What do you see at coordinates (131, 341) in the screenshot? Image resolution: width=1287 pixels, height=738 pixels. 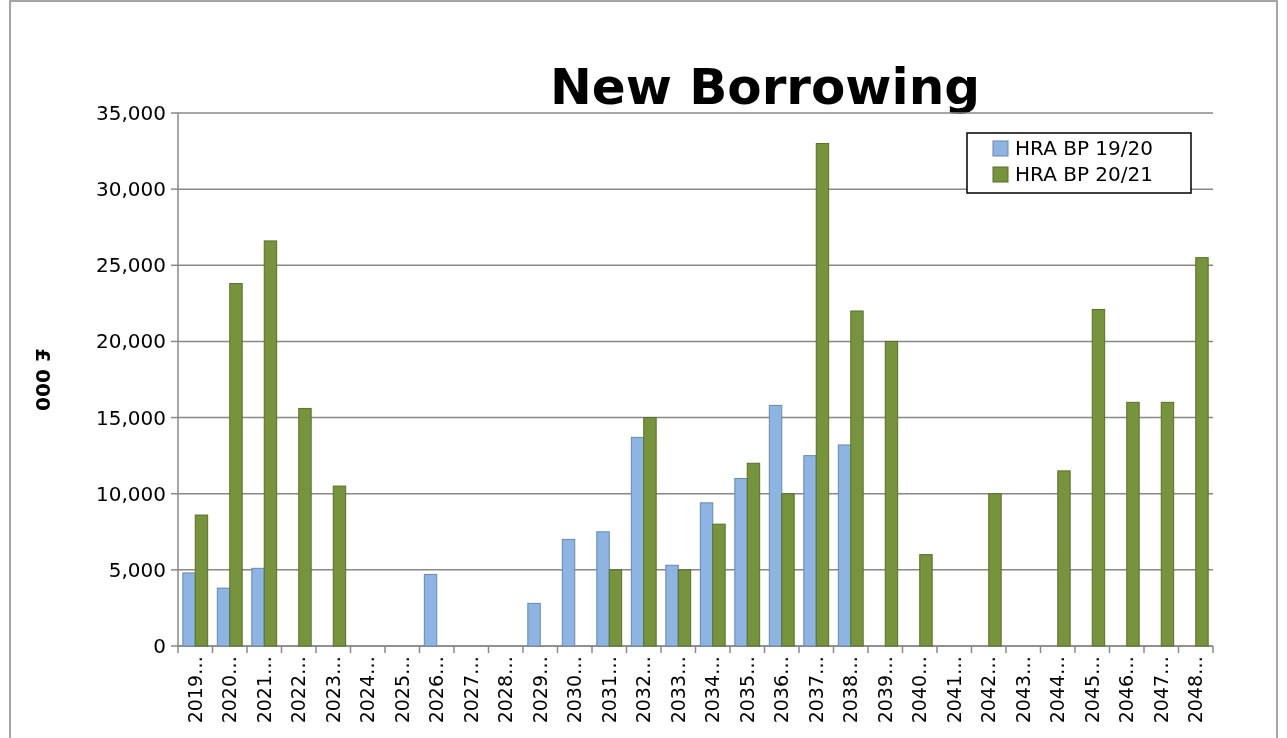 I see `y-tick-label: 20,000` at bounding box center [131, 341].